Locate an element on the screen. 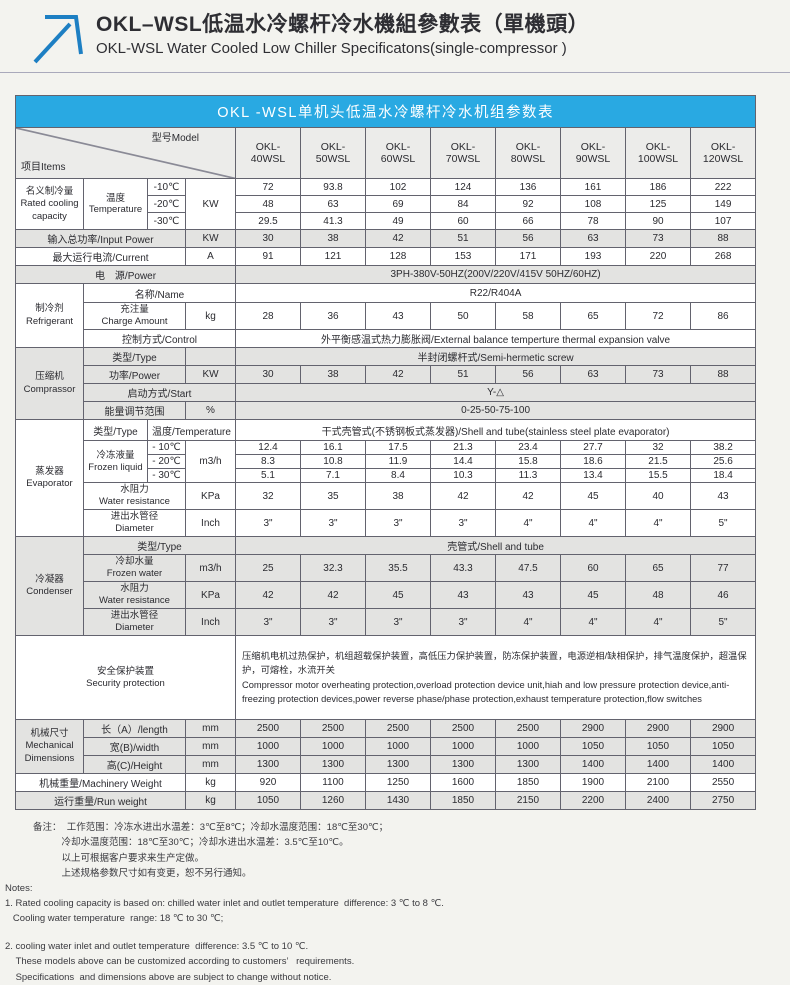 The image size is (790, 985). value-cell: 38 is located at coordinates (398, 496).